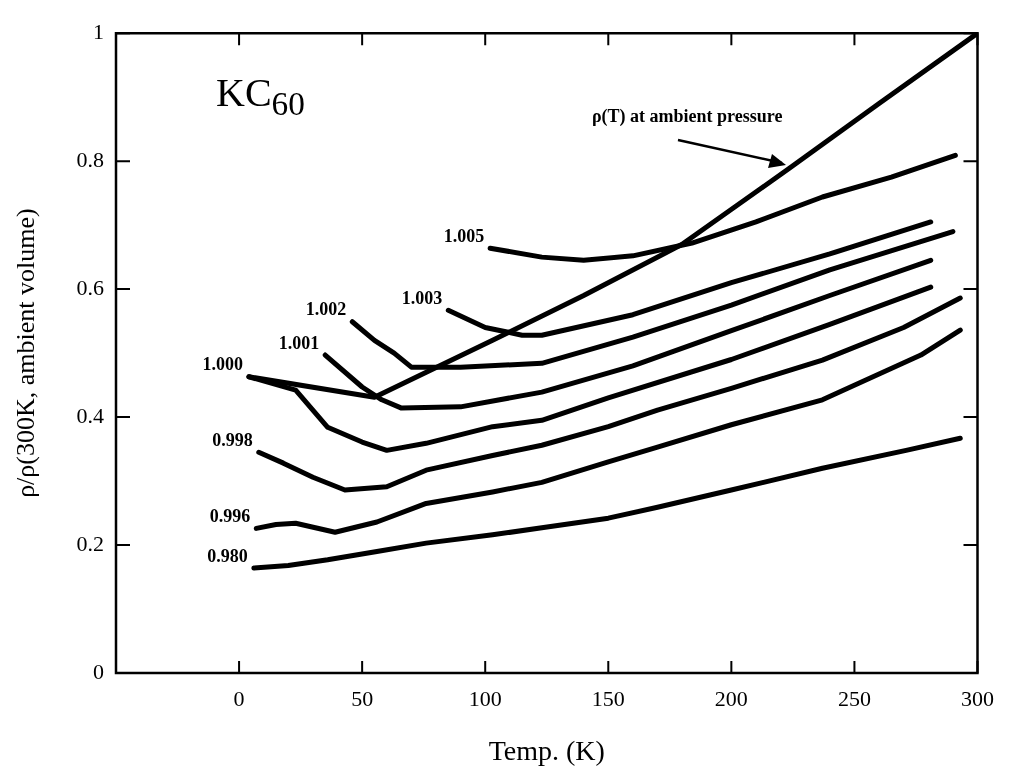 The image size is (1011, 778). What do you see at coordinates (464, 235) in the screenshot?
I see `series-label: 1.005` at bounding box center [464, 235].